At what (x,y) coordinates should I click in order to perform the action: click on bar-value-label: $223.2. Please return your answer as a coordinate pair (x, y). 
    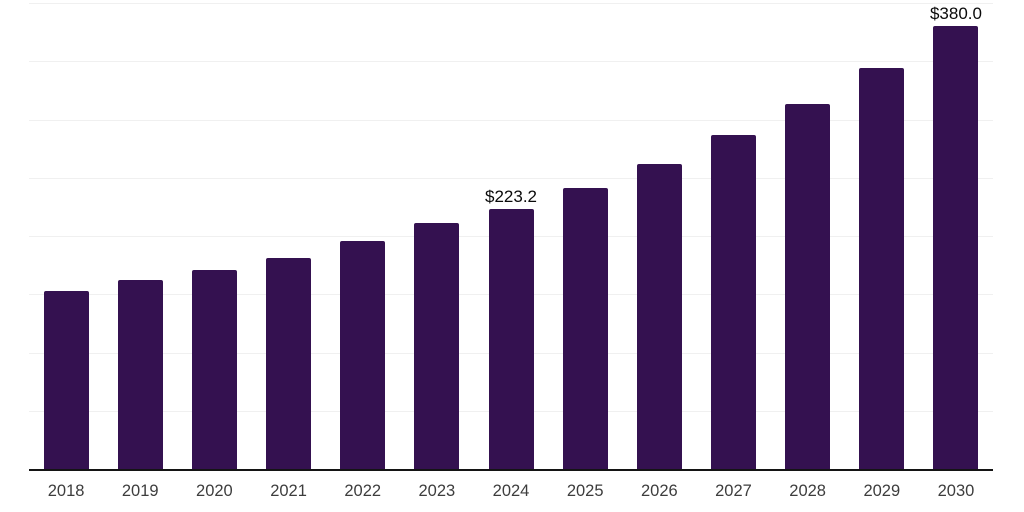
    Looking at the image, I should click on (511, 196).